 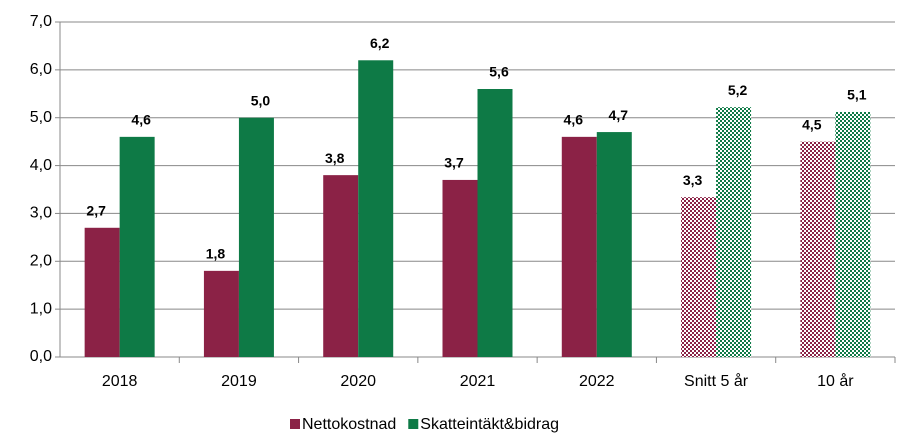 What do you see at coordinates (812, 124) in the screenshot?
I see `value-label: 4,5` at bounding box center [812, 124].